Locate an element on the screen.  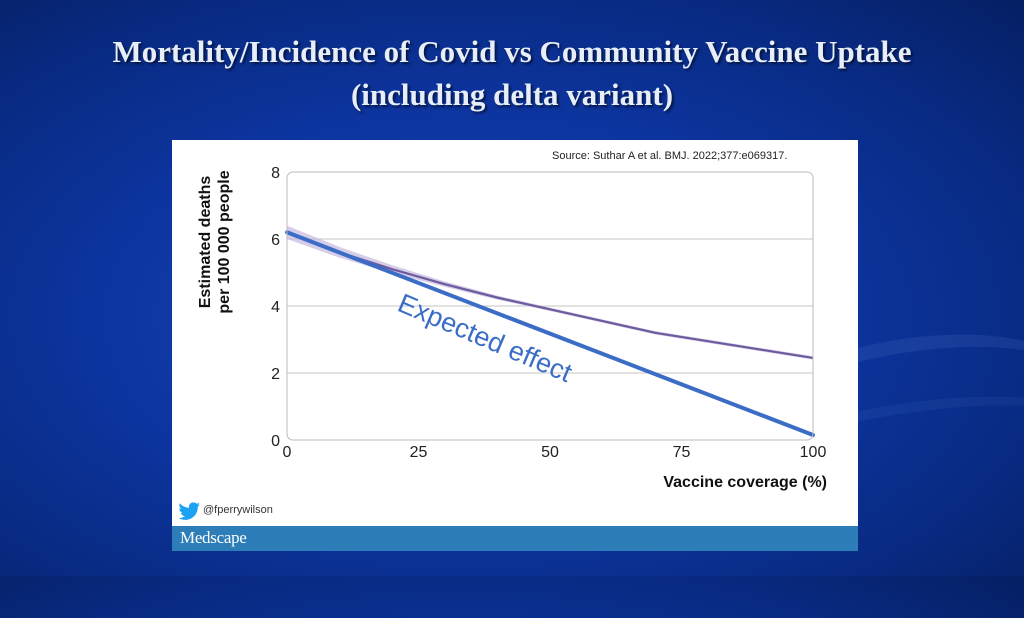
confidence-band is located at coordinates (550, 292).